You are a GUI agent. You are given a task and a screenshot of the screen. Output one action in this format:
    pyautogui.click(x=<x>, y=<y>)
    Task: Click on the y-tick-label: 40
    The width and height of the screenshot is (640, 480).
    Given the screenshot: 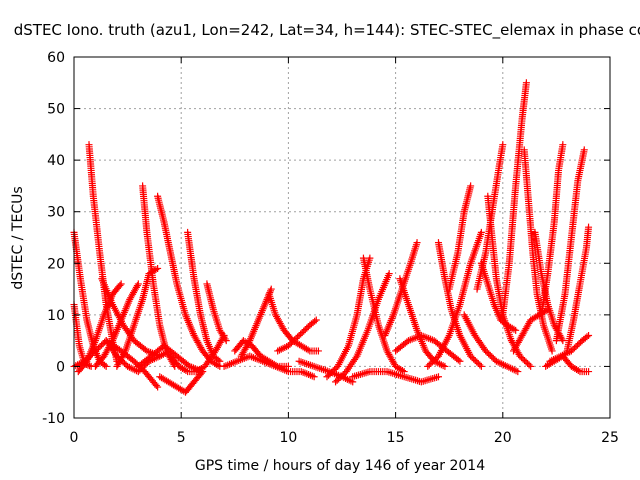 What is the action you would take?
    pyautogui.click(x=56, y=161)
    